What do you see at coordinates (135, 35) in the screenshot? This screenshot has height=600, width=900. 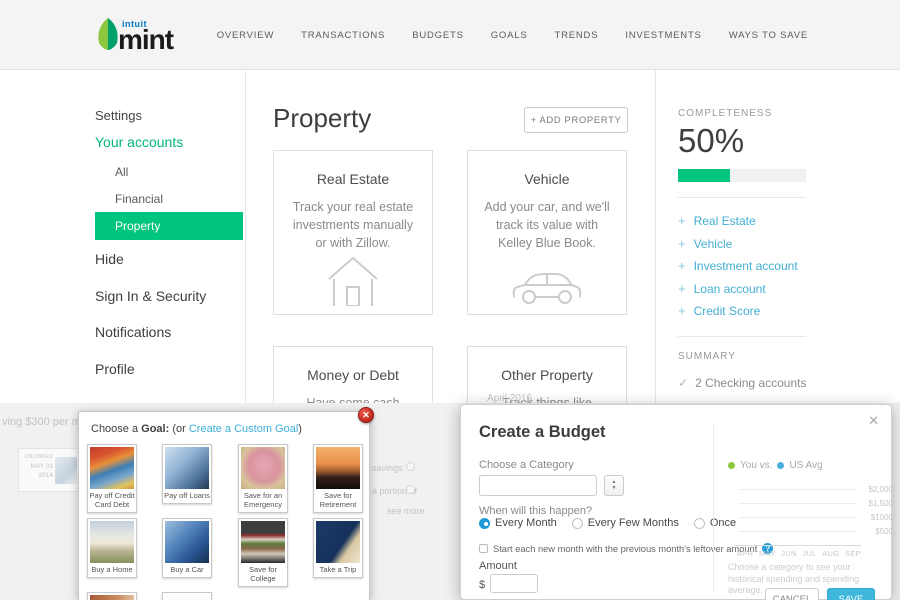 I see `mint-logo: intuit mint` at bounding box center [135, 35].